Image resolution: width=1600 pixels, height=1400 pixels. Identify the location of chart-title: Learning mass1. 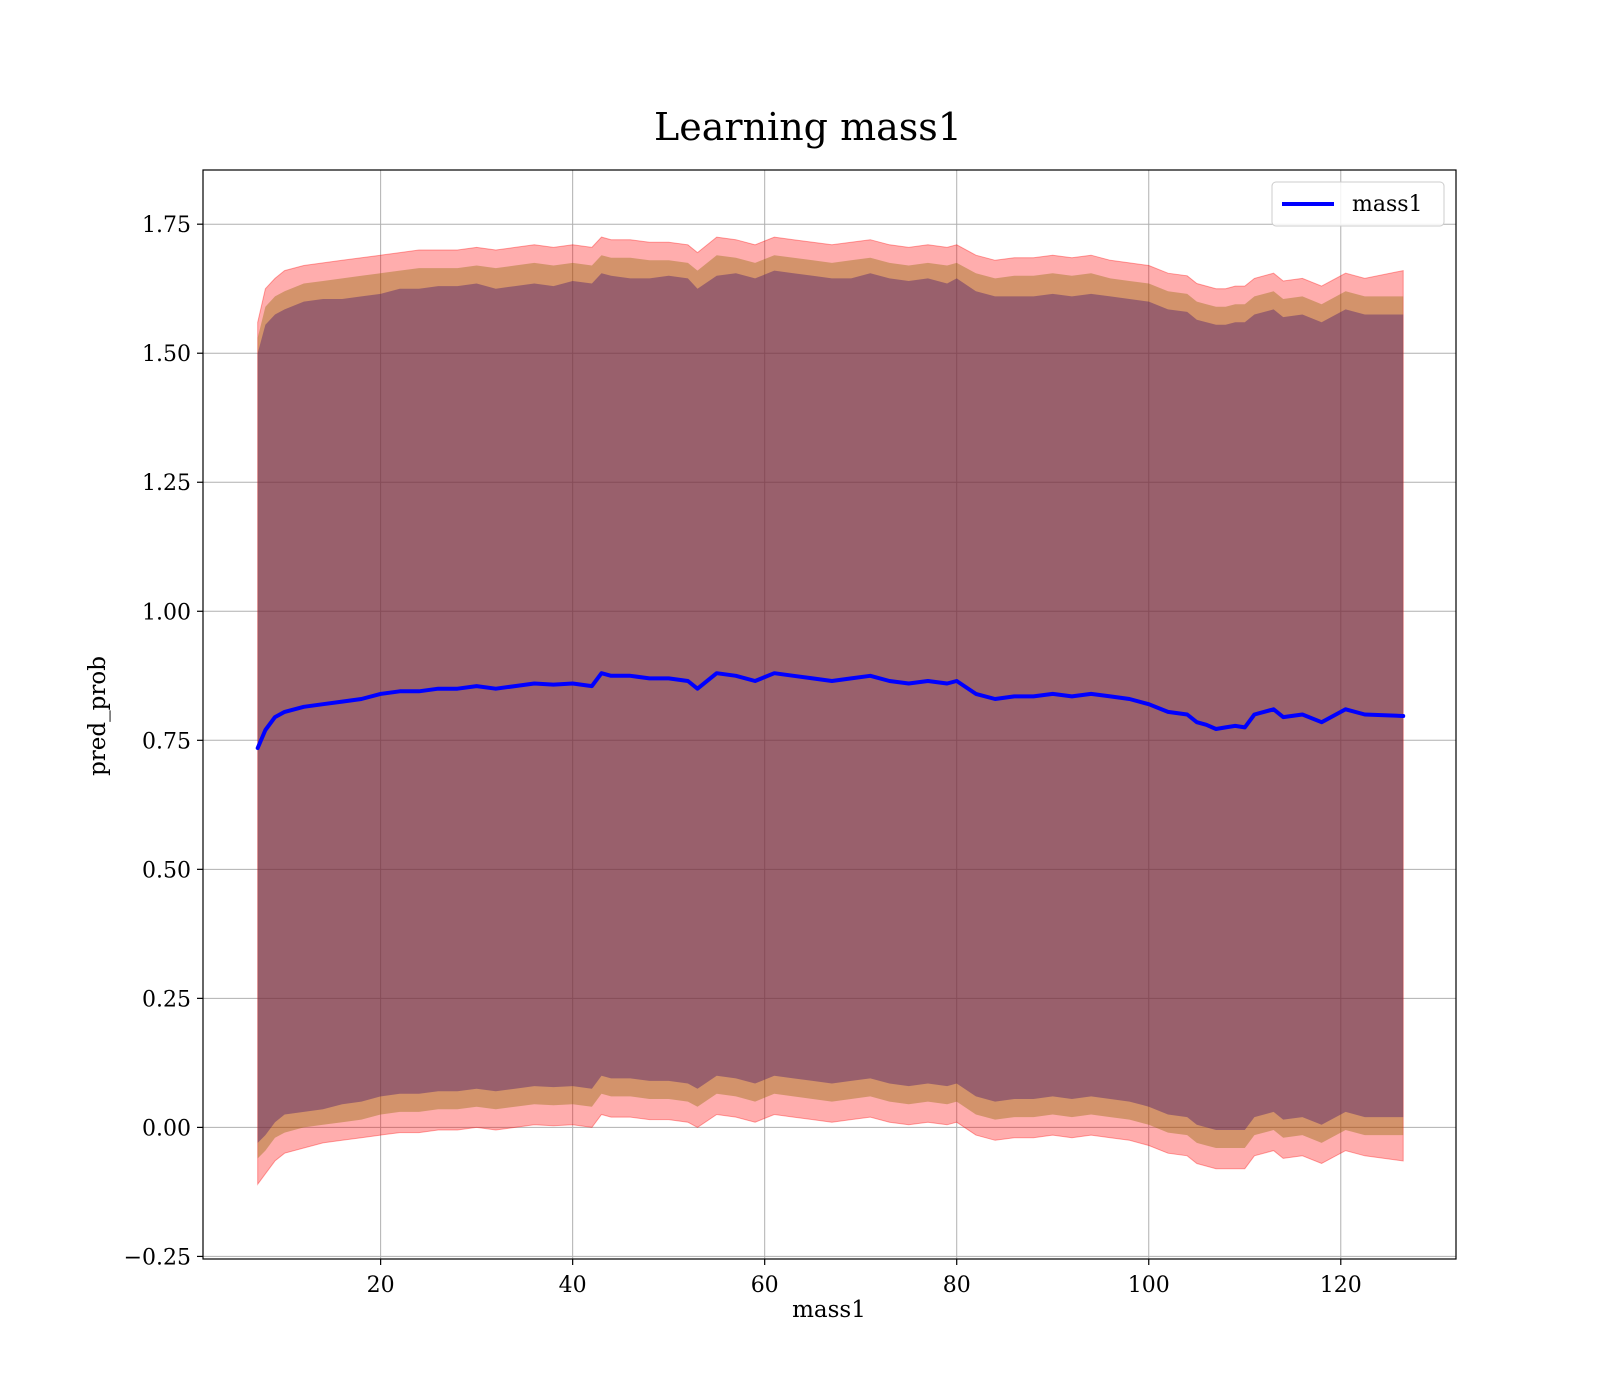
(808, 127).